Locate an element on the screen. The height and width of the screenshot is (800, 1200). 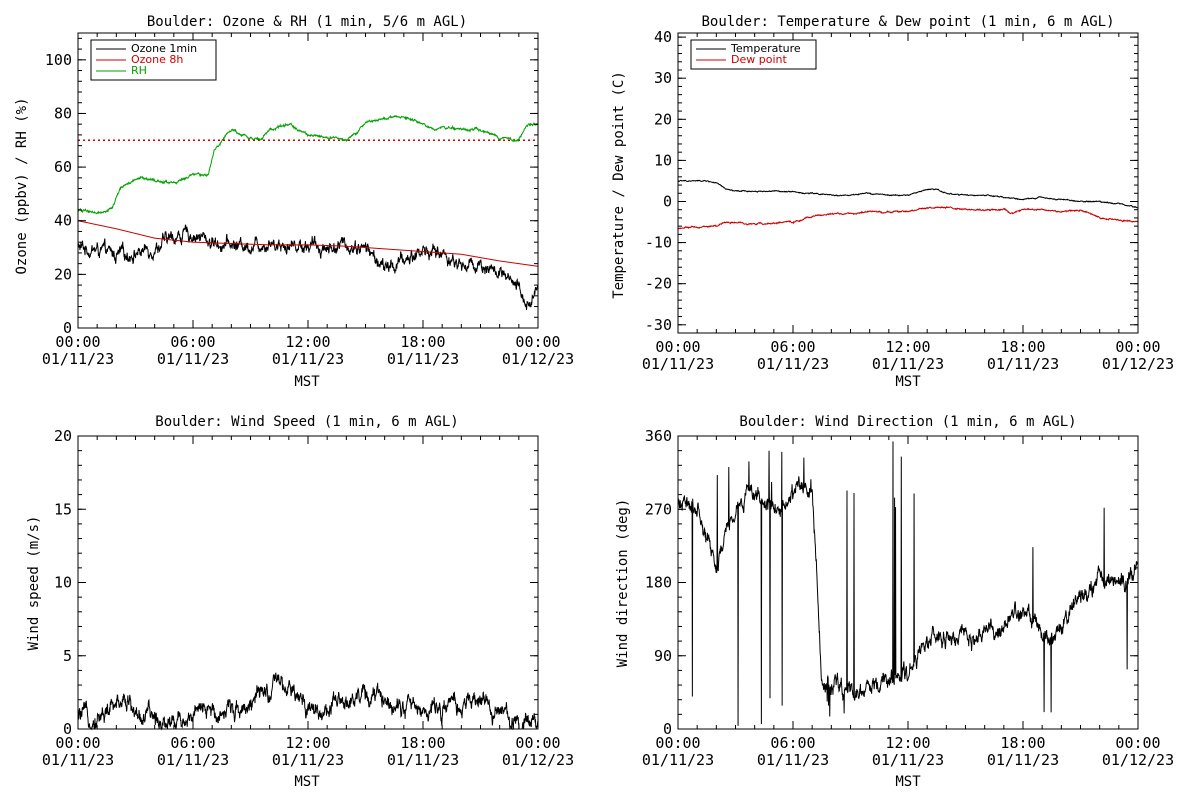
wind-speed-ylabel: Wind speed (m/s) is located at coordinates (34, 583).